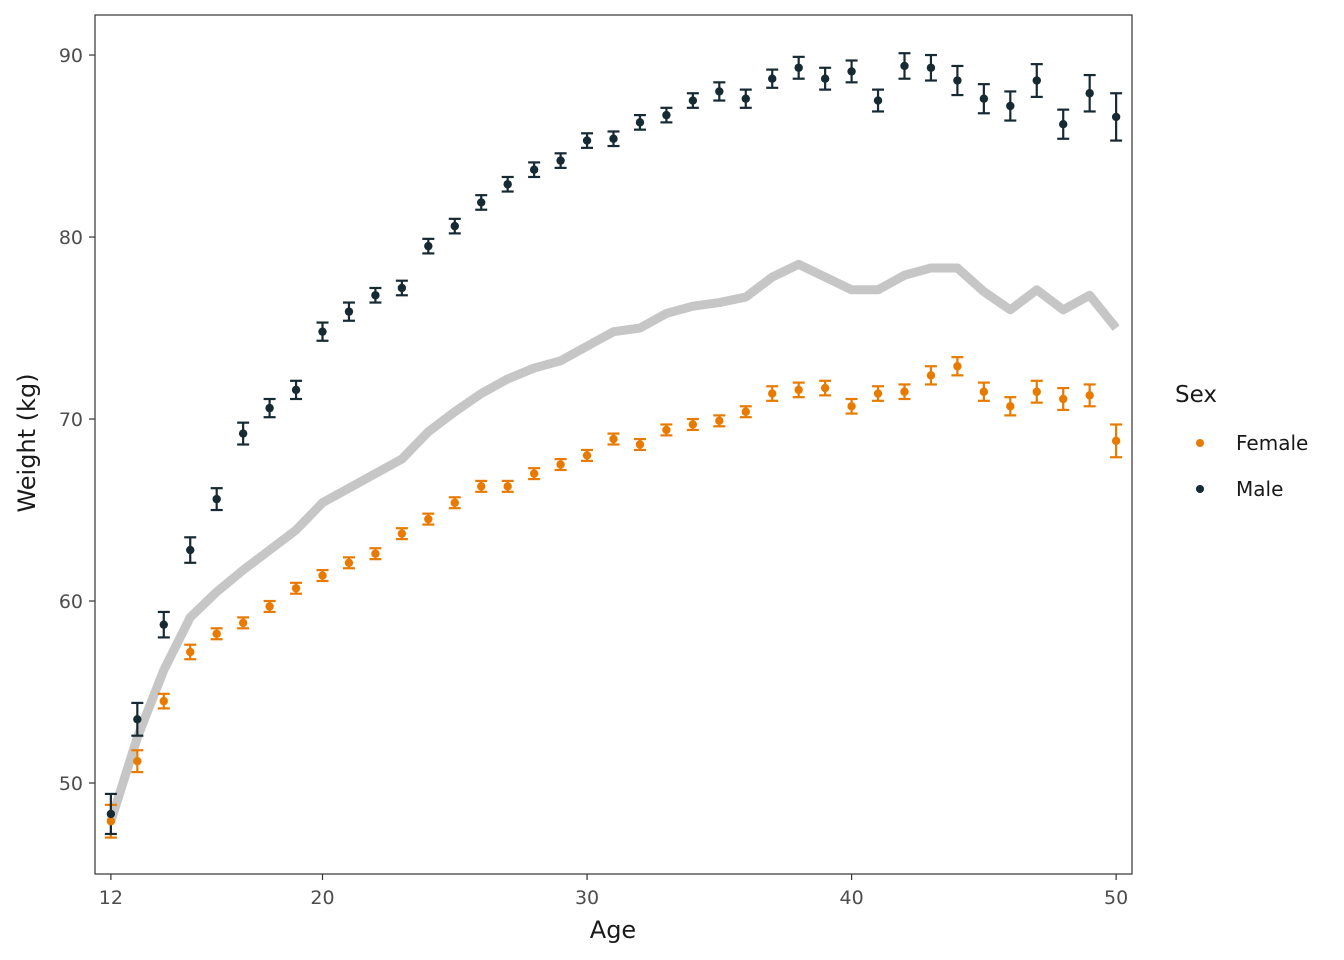 The height and width of the screenshot is (960, 1344). Describe the element at coordinates (587, 898) in the screenshot. I see `x-tick-label: 30` at that location.